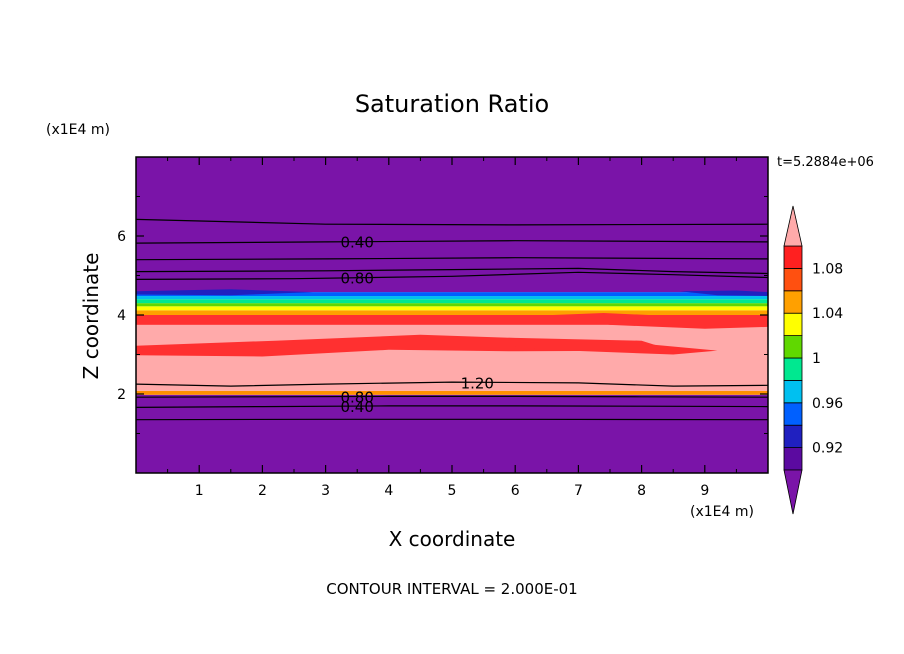  I want to click on colorbar: 0.92 0.96 1 1.04 1.08, so click(813, 360).